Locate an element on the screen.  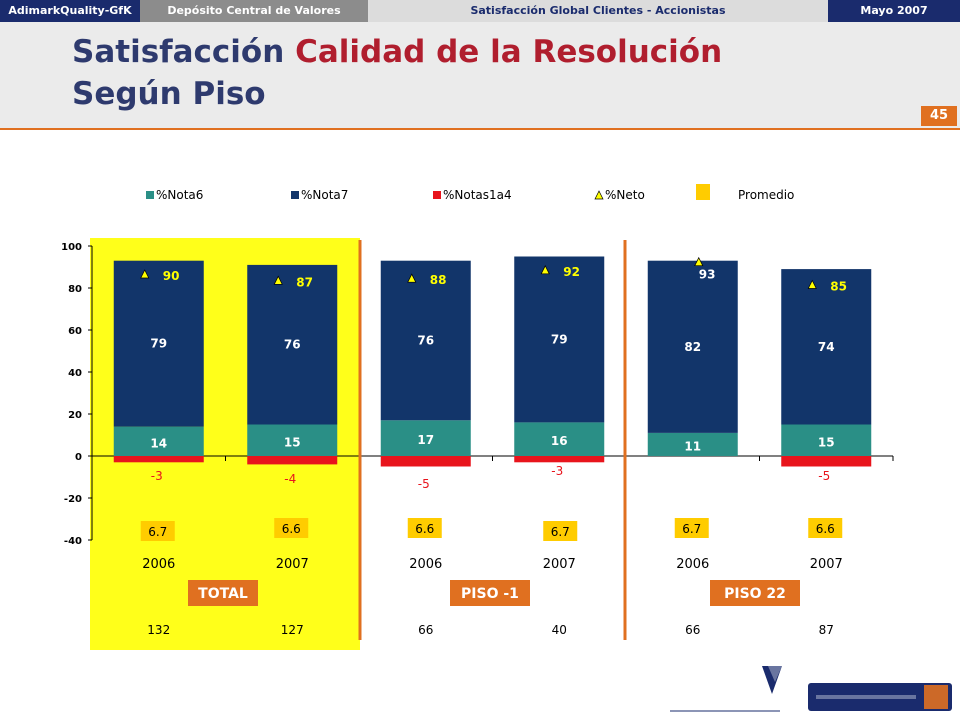
y-tick-label: 40 is located at coordinates (75, 373).